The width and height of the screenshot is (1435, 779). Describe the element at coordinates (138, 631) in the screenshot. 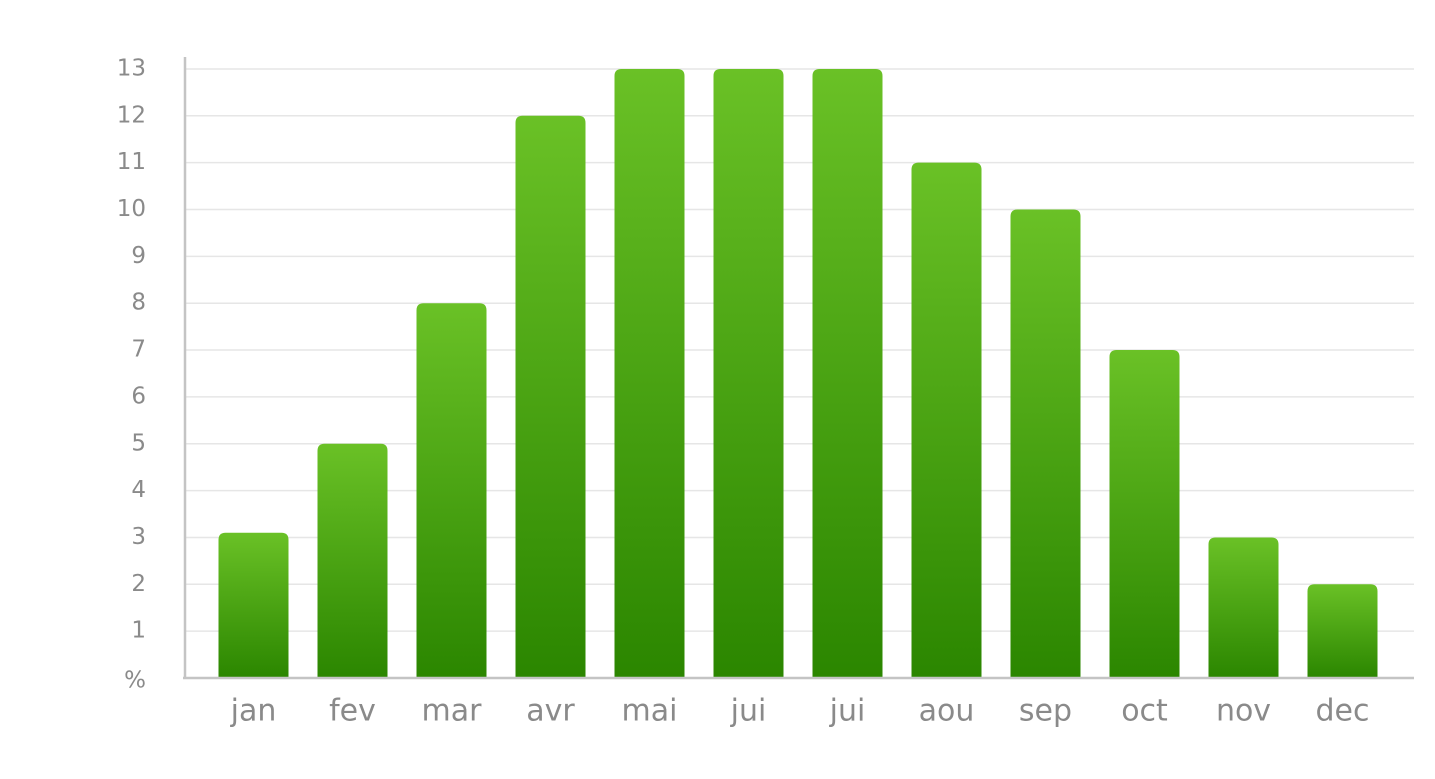

I see `y-tick-label: 1` at that location.